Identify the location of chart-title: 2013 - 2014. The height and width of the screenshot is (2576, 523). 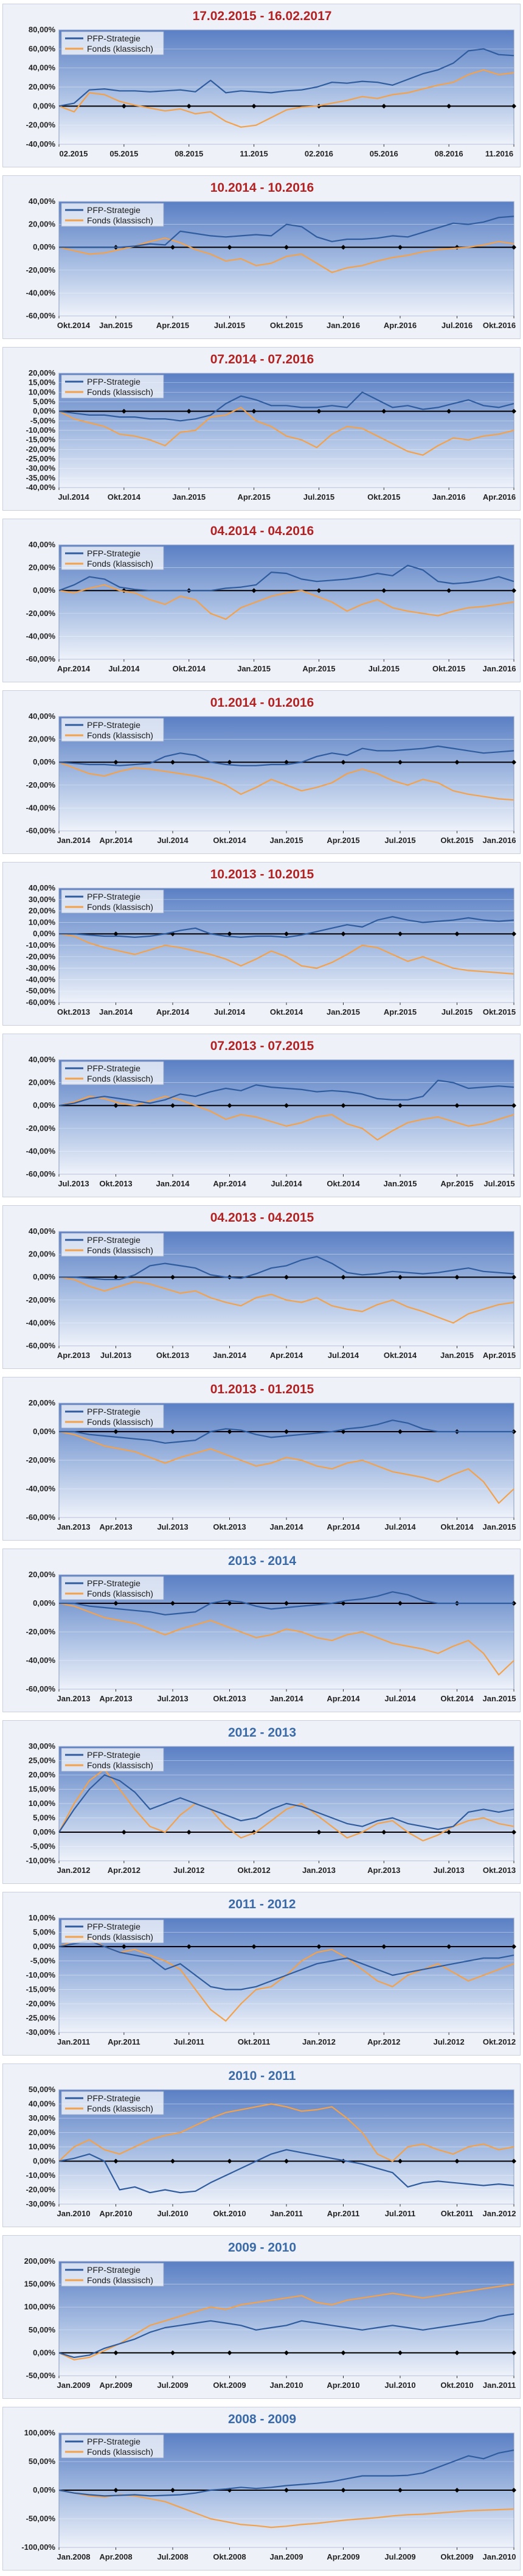
(262, 1561).